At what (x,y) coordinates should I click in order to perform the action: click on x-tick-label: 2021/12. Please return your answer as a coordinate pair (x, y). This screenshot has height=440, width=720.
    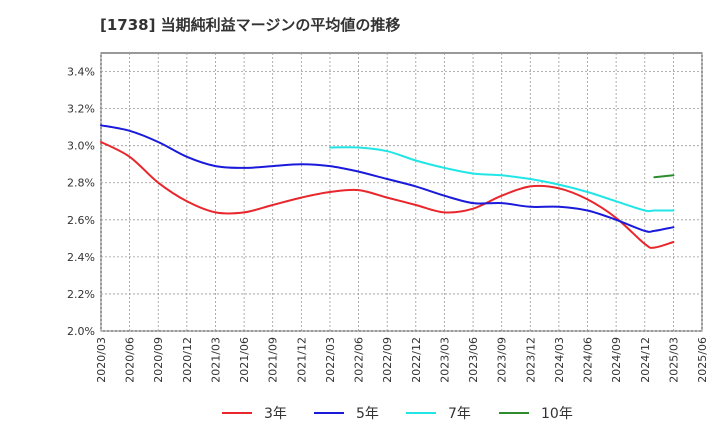
    Looking at the image, I should click on (301, 360).